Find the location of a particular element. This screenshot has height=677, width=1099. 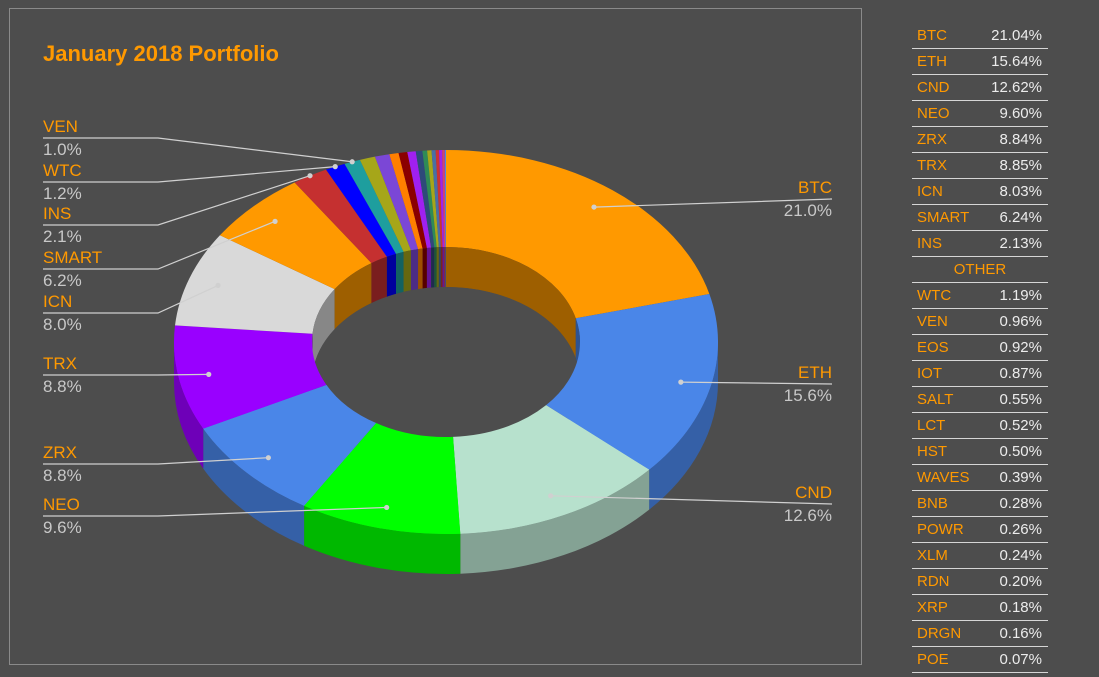

slice-ven is located at coordinates (374, 206).